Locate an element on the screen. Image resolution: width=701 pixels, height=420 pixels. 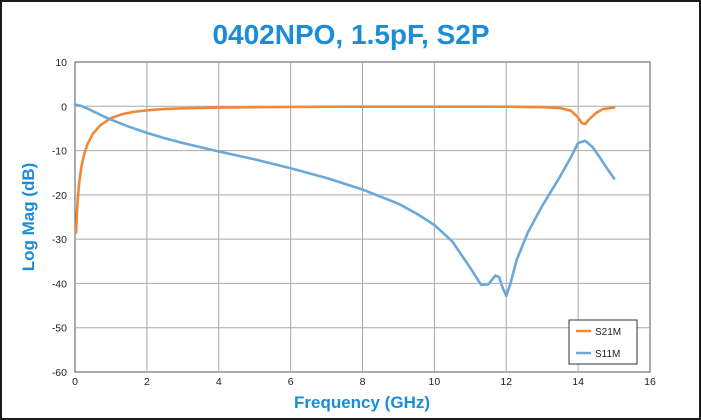
x-tick-label: 16 is located at coordinates (650, 382).